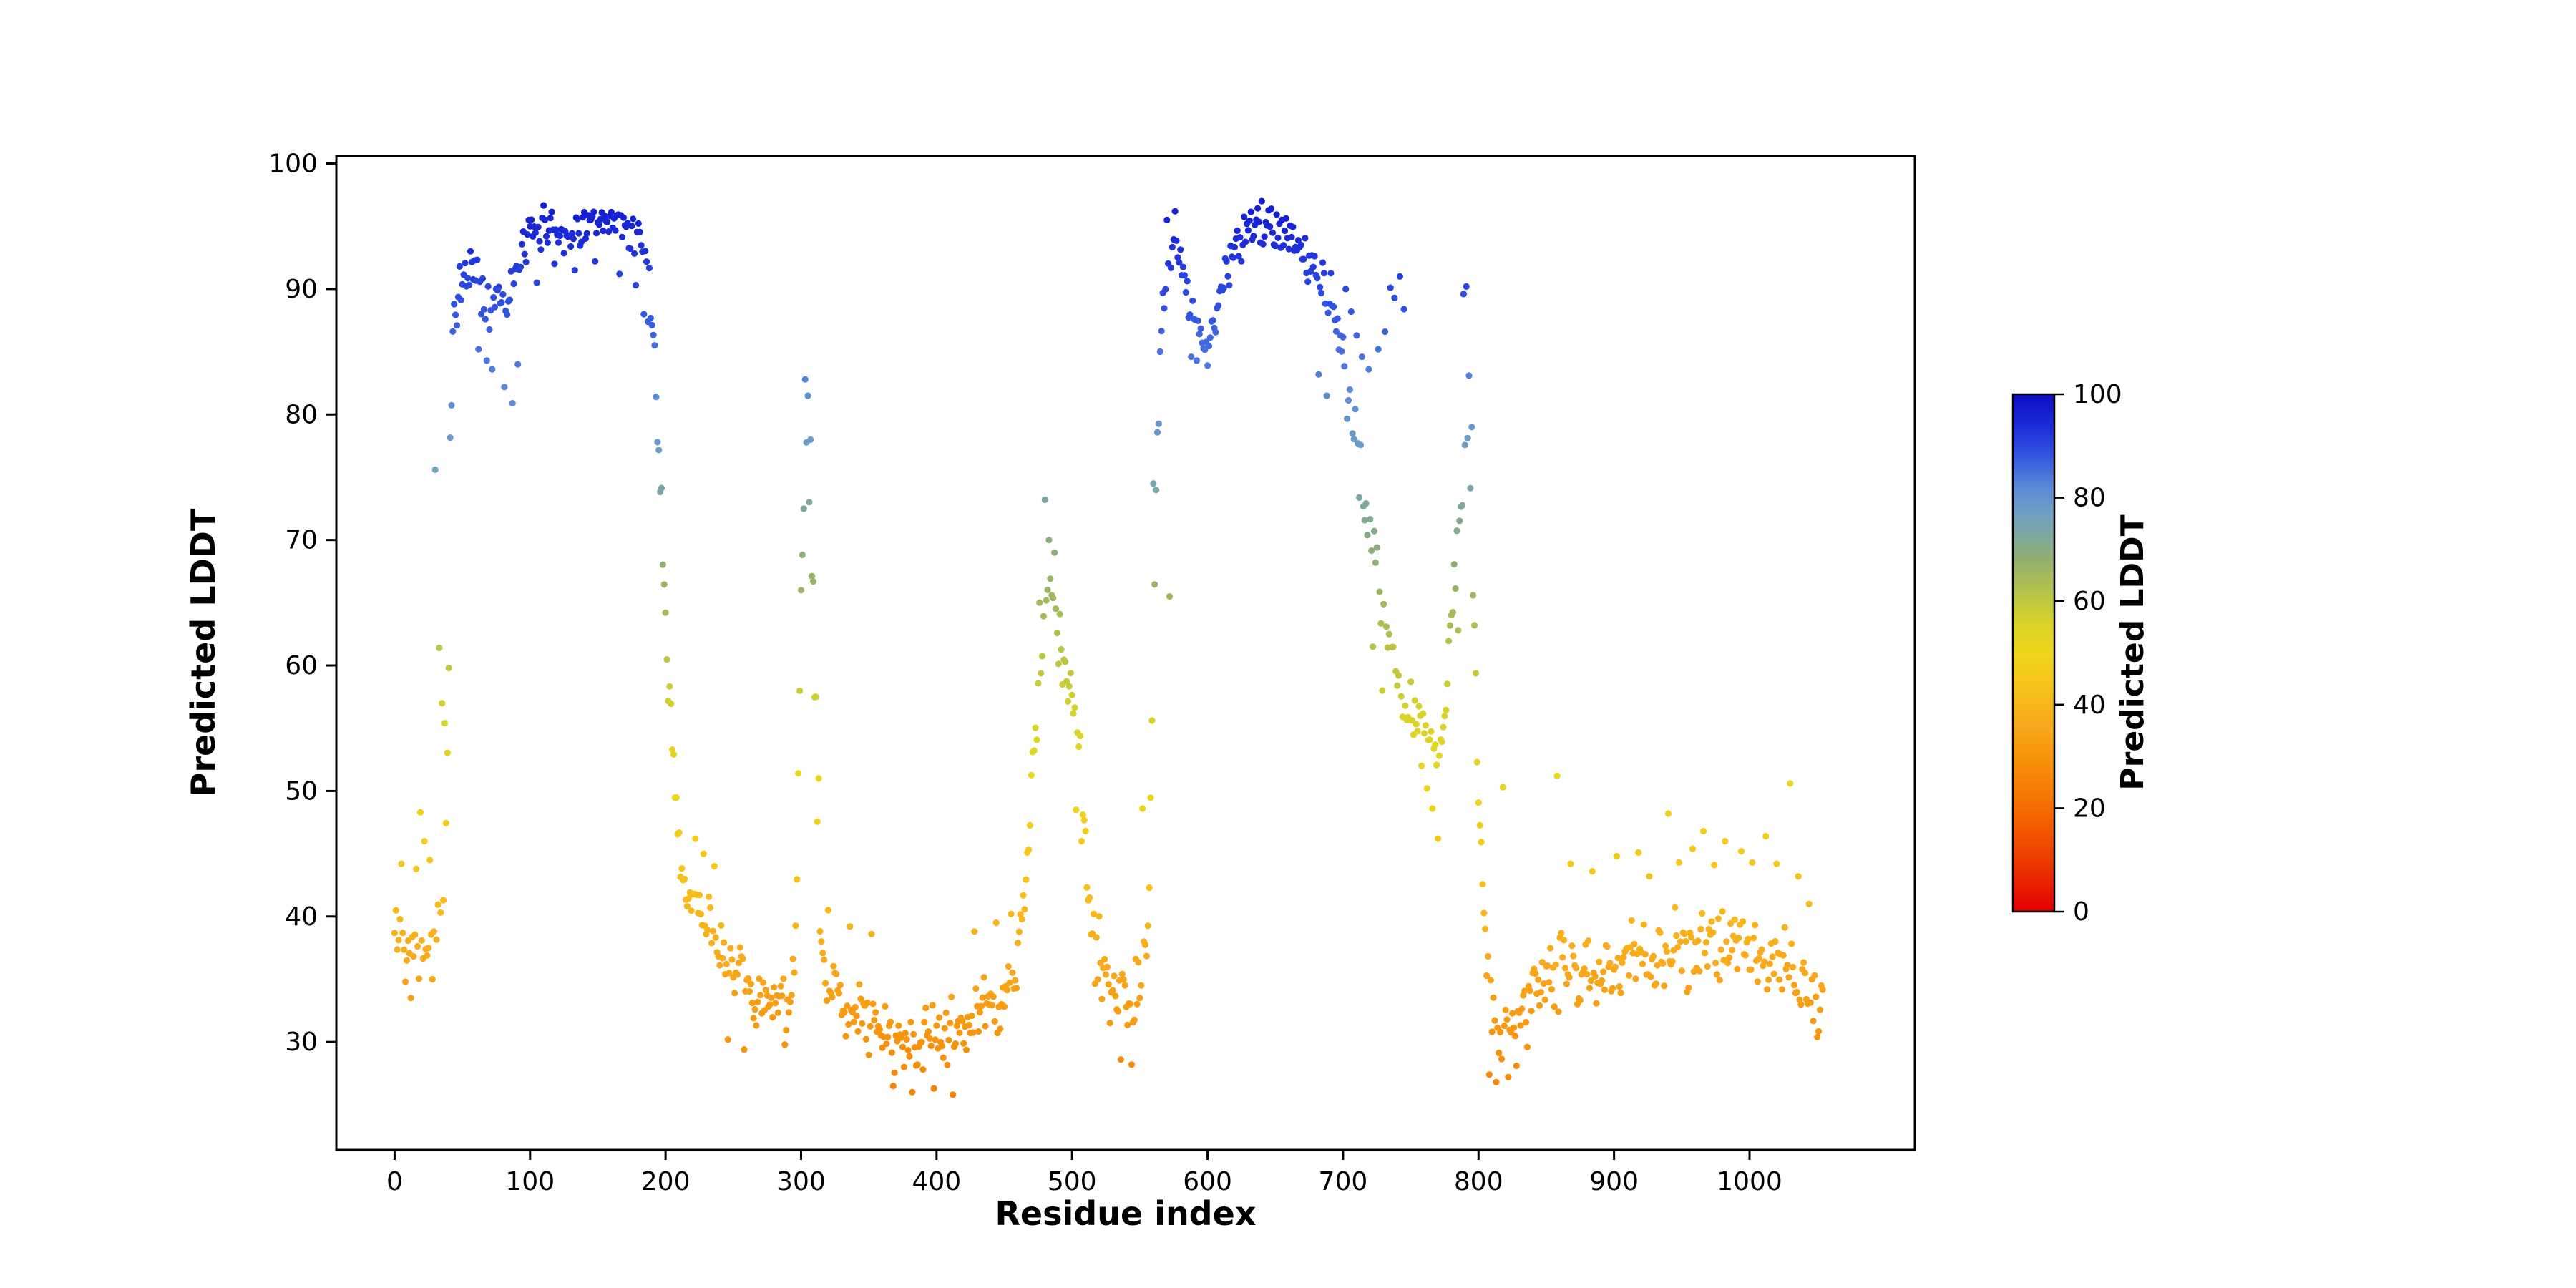 This screenshot has height=1288, width=2576. Describe the element at coordinates (2097, 394) in the screenshot. I see `colorbar-tick-label: 100` at that location.